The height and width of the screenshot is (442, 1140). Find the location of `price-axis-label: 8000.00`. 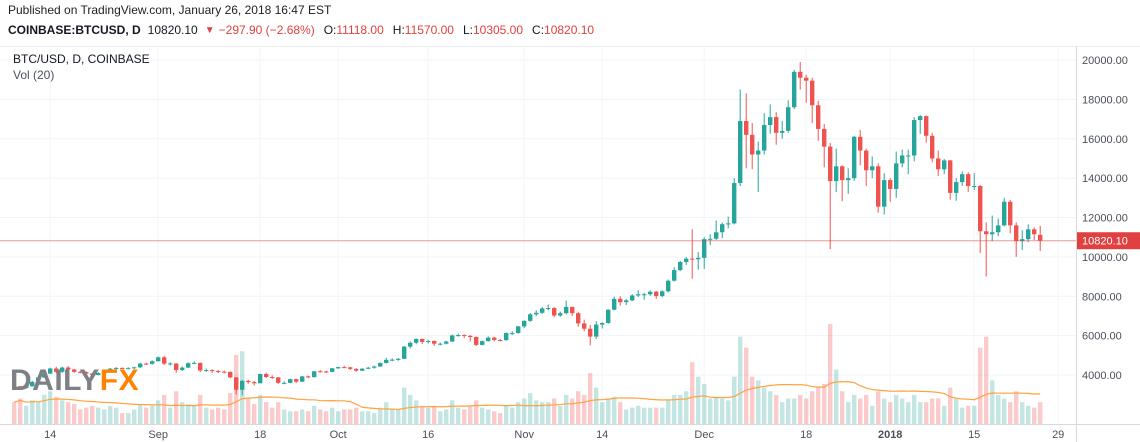

price-axis-label: 8000.00 is located at coordinates (1102, 297).